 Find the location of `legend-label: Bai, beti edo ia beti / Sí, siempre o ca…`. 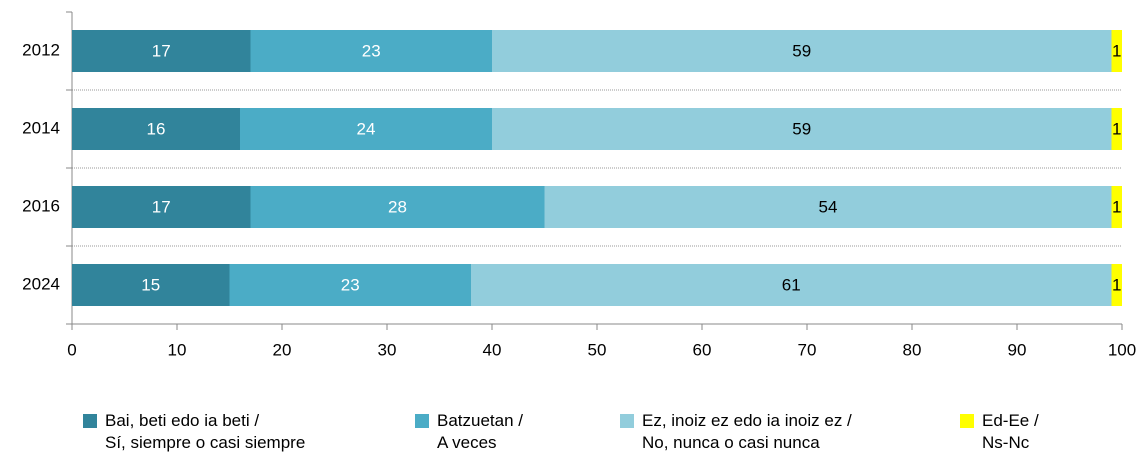

legend-label: Bai, beti edo ia beti / Sí, siempre o ca… is located at coordinates (205, 431).